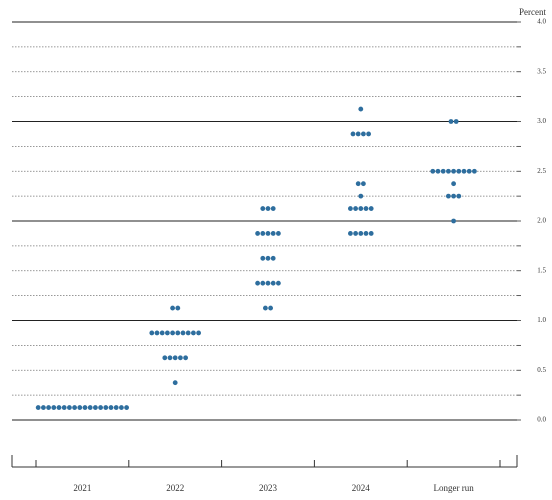 This screenshot has width=552, height=500. Describe the element at coordinates (541, 121) in the screenshot. I see `y-tick-label: 3.0` at that location.